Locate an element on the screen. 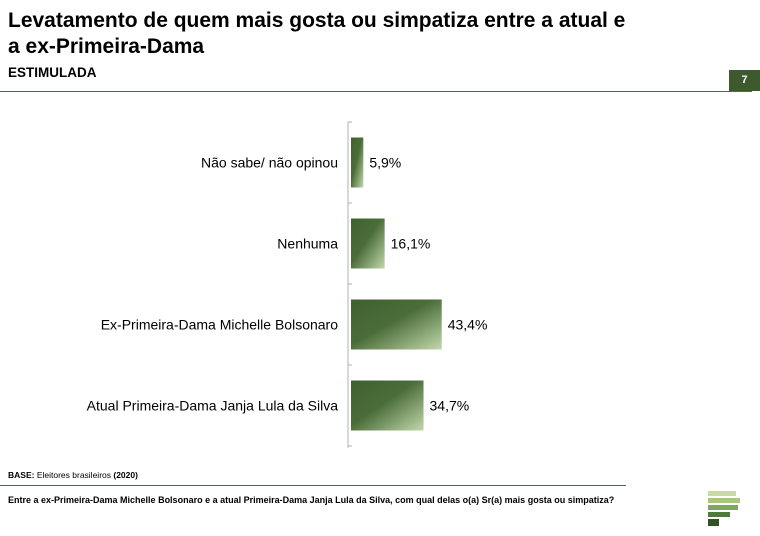 The width and height of the screenshot is (760, 536). base-label: BASE: is located at coordinates (21, 475).